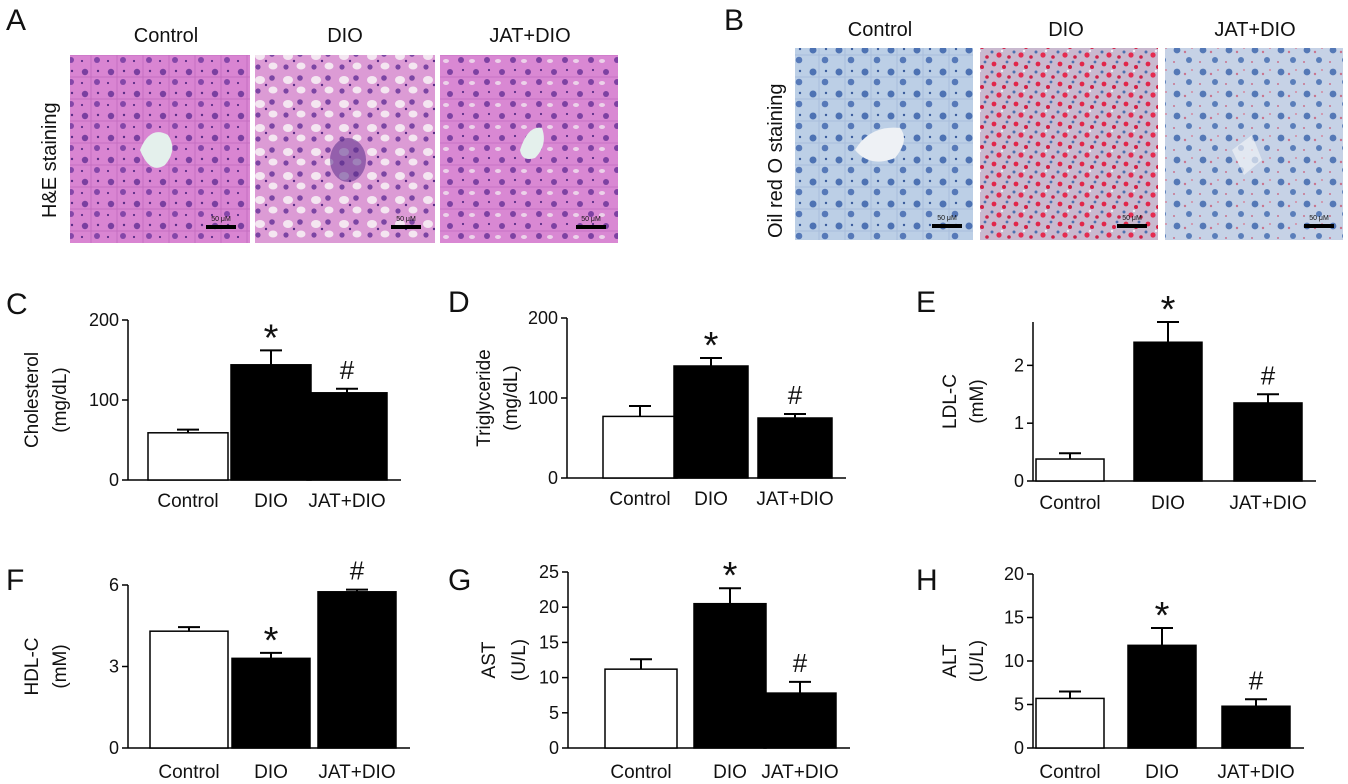 The width and height of the screenshot is (1348, 784). Describe the element at coordinates (1019, 748) in the screenshot. I see `alt-ytick-label: 0` at that location.